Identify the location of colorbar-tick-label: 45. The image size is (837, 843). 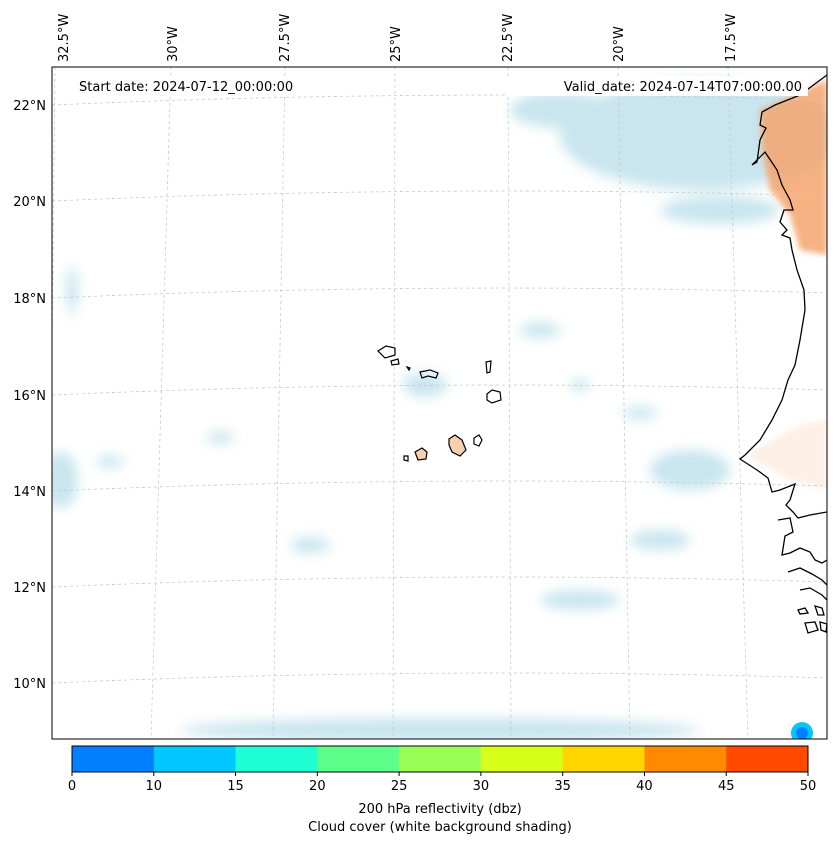
(726, 786).